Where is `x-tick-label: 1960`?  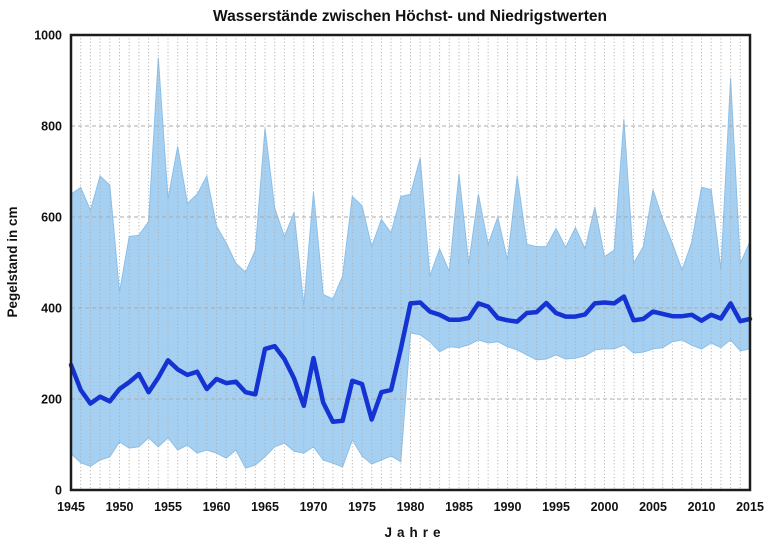 x-tick-label: 1960 is located at coordinates (217, 507).